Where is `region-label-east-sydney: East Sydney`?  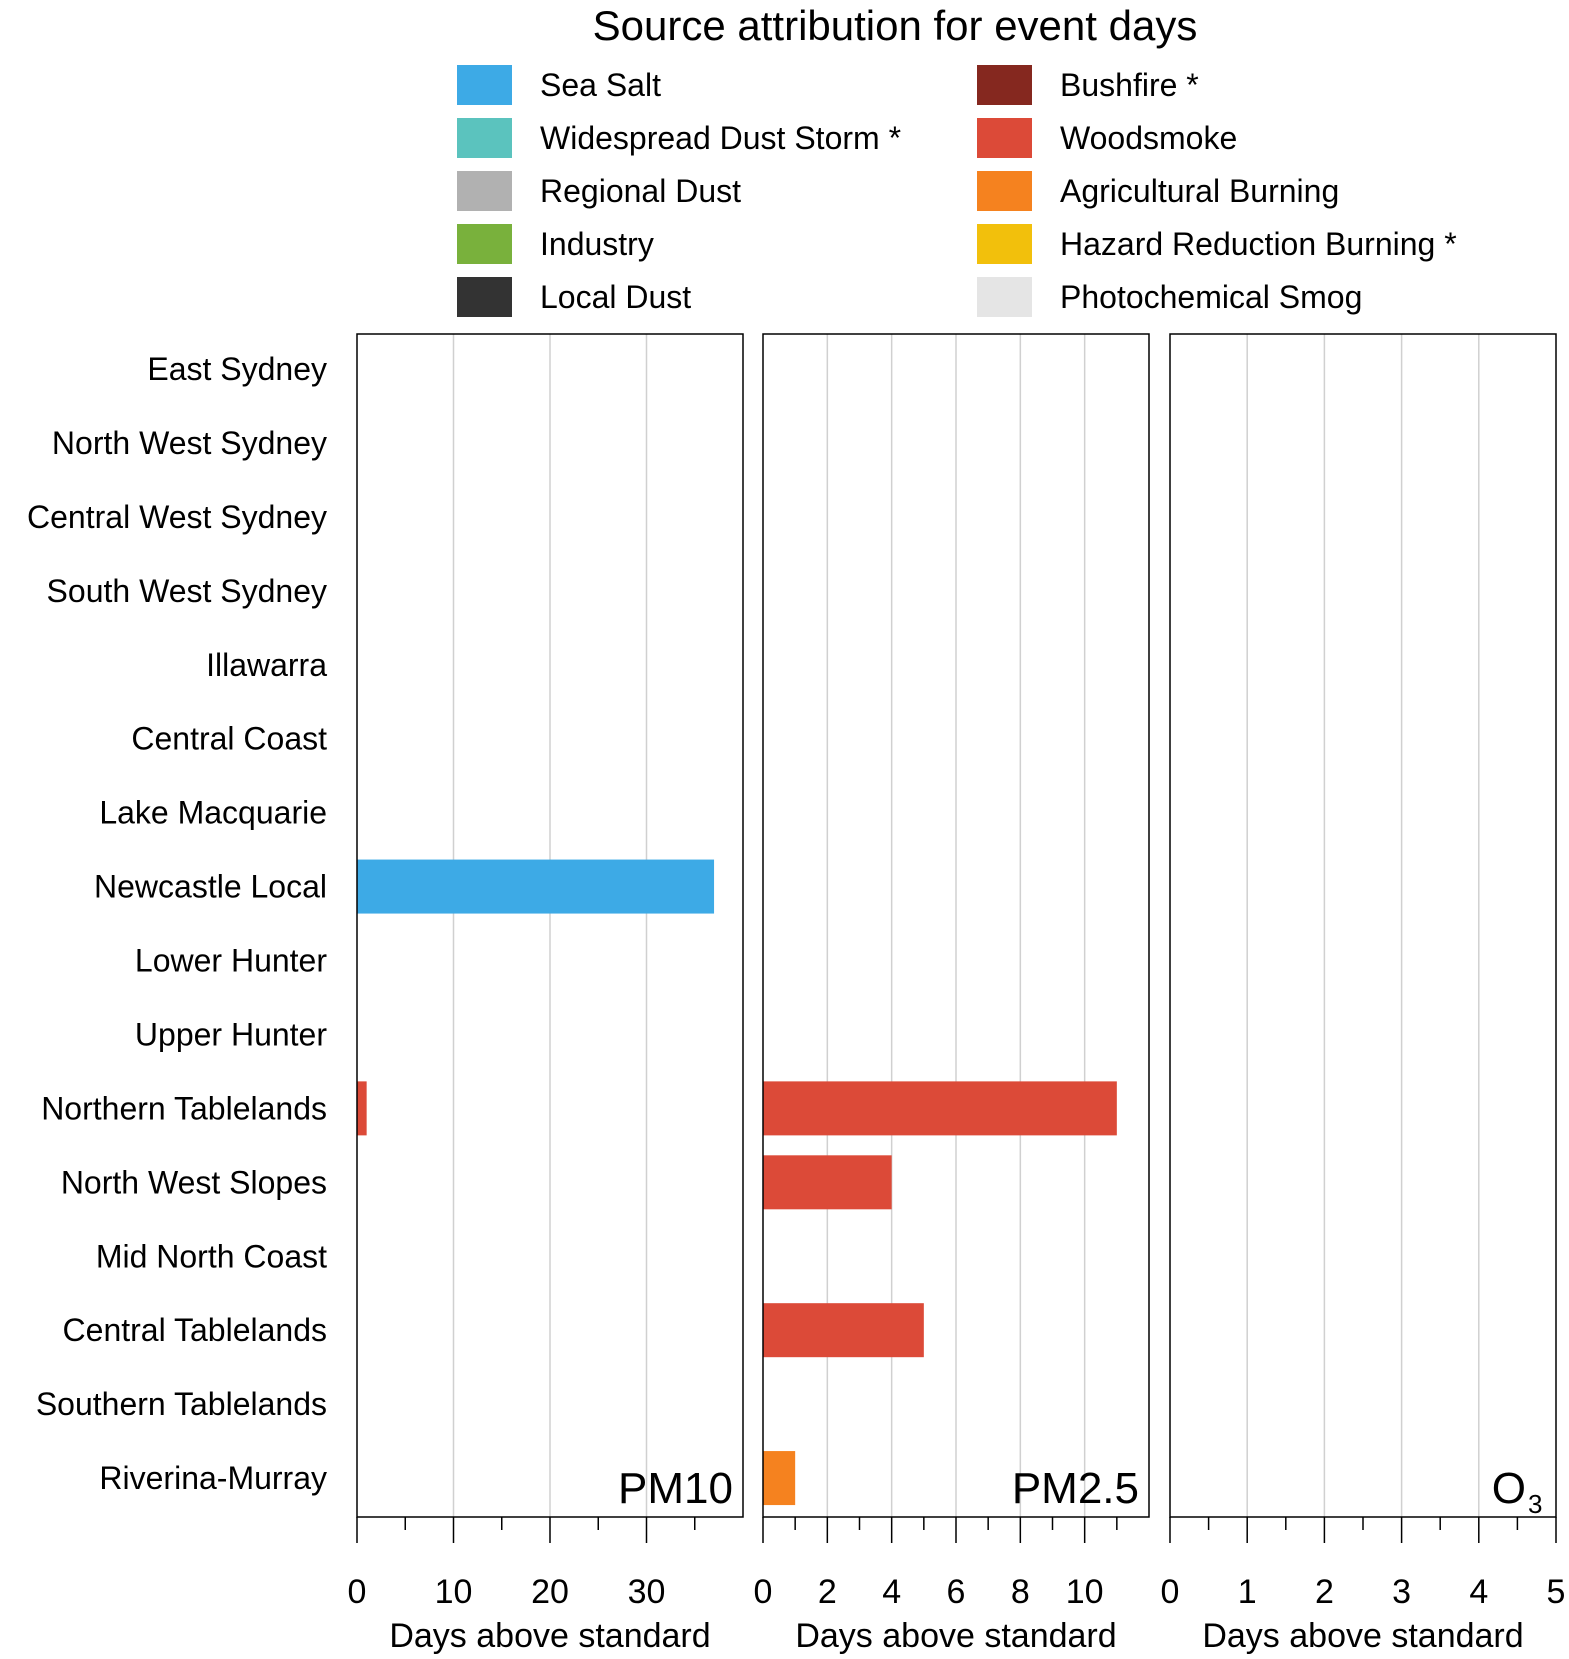 region-label-east-sydney: East Sydney is located at coordinates (237, 369).